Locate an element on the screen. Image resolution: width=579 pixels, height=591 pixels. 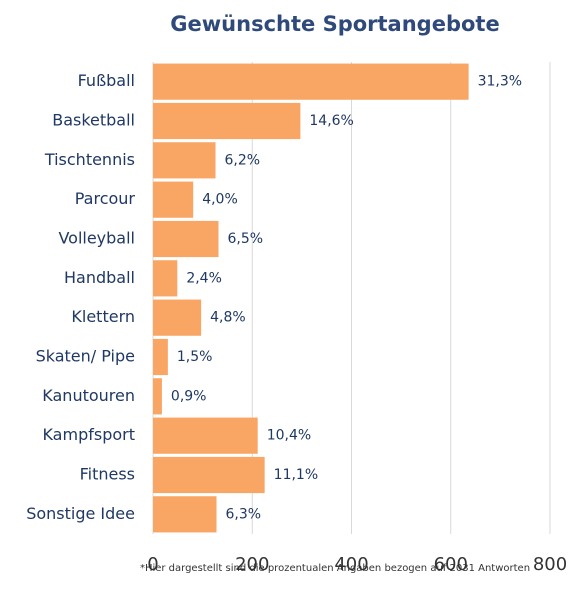
y-tick-label: Klettern is located at coordinates (103, 316).